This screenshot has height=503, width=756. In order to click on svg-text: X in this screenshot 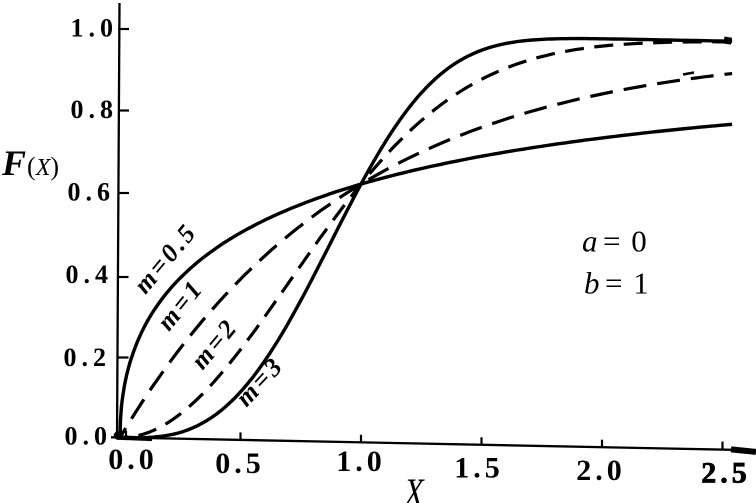, I will do `click(413, 487)`.